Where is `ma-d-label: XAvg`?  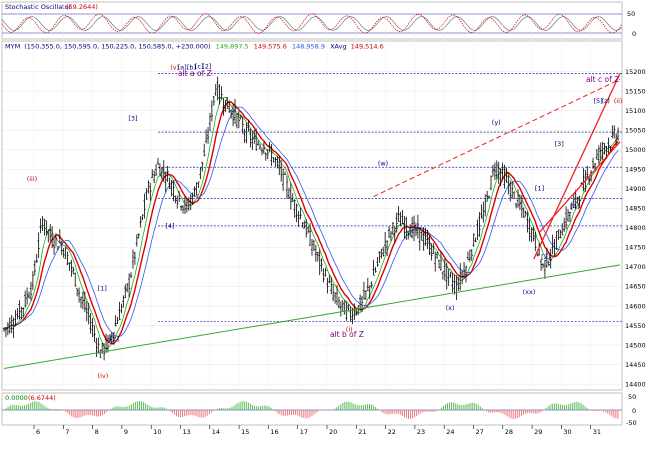
ma-d-label: XAvg is located at coordinates (338, 47).